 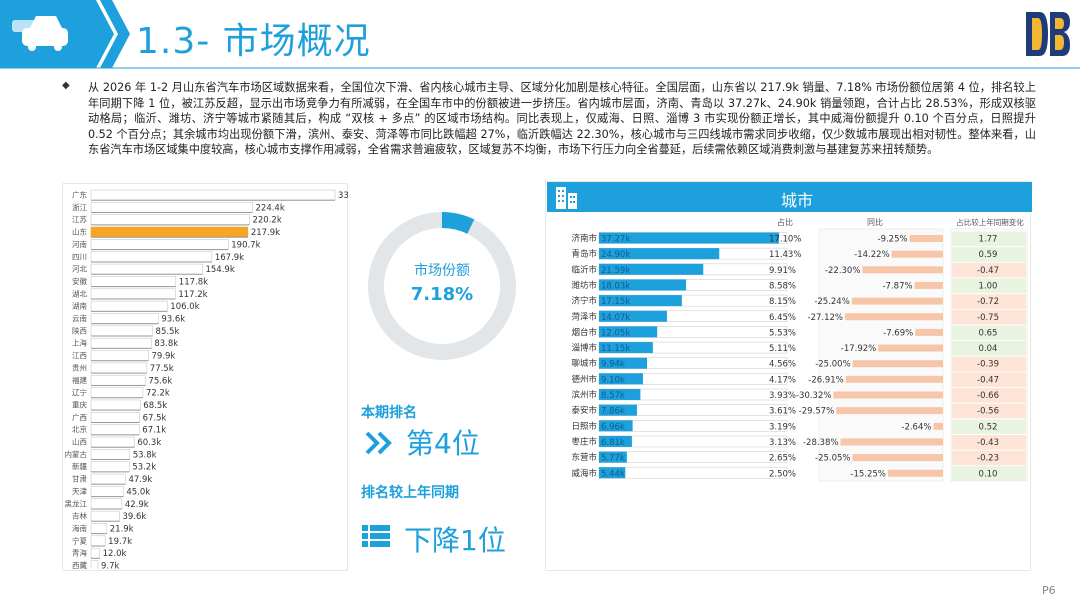 I want to click on province-value-label: 167.9k, so click(x=229, y=258).